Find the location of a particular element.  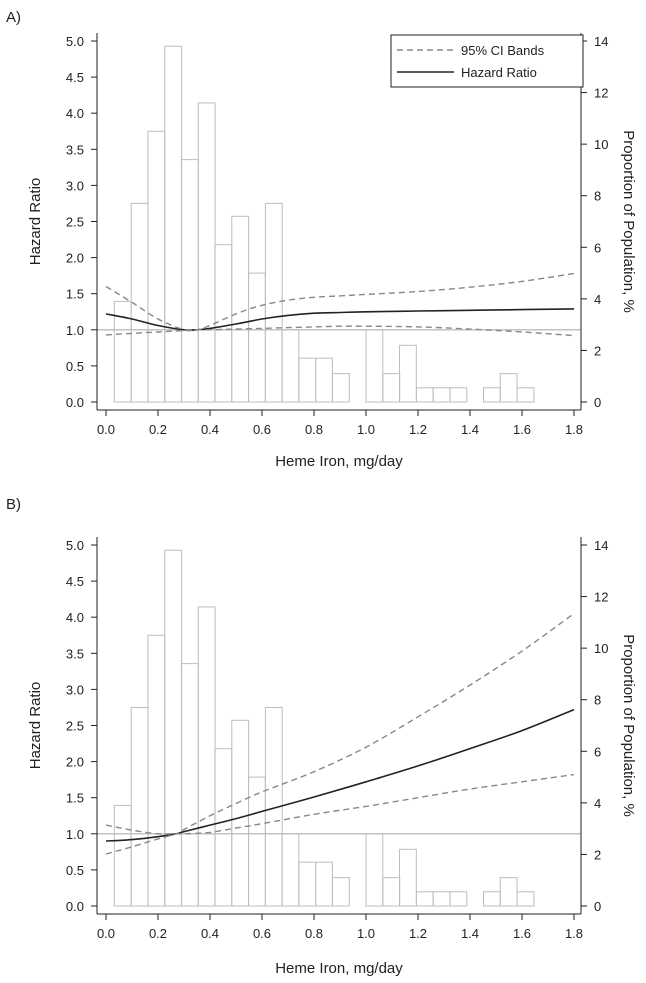

curves is located at coordinates (340, 304).